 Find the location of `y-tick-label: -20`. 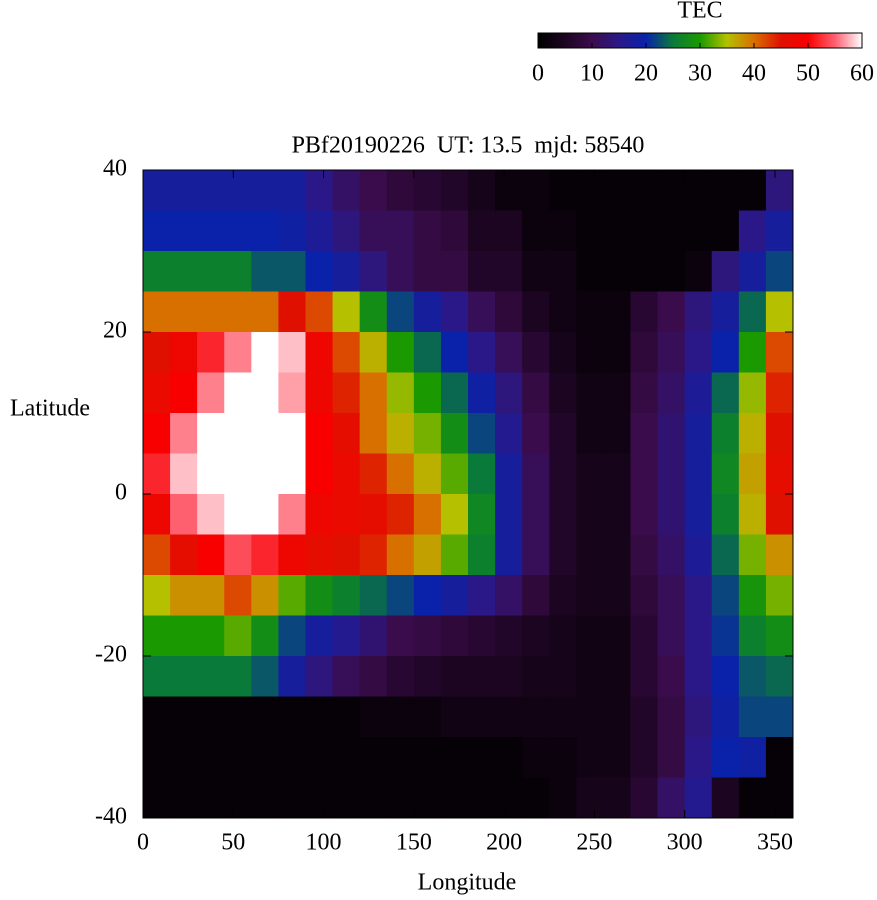

y-tick-label: -20 is located at coordinates (111, 655).